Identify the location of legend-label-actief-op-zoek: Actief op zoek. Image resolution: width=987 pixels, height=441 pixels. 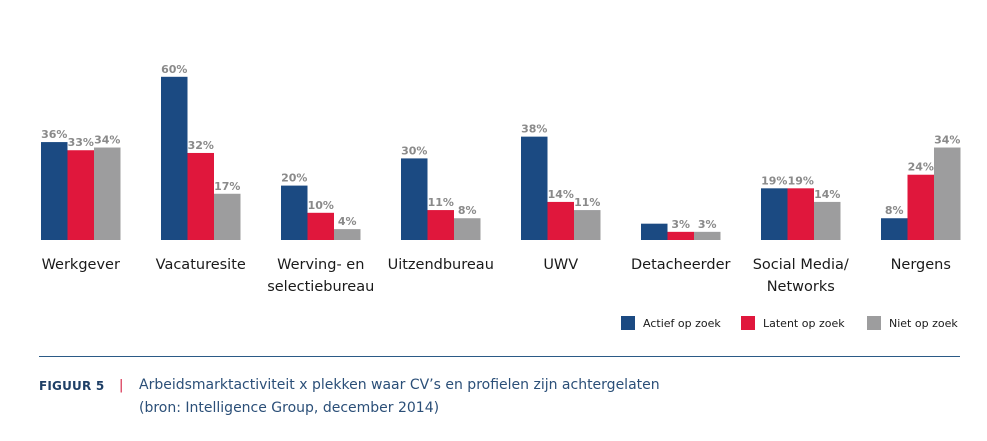
(682, 323).